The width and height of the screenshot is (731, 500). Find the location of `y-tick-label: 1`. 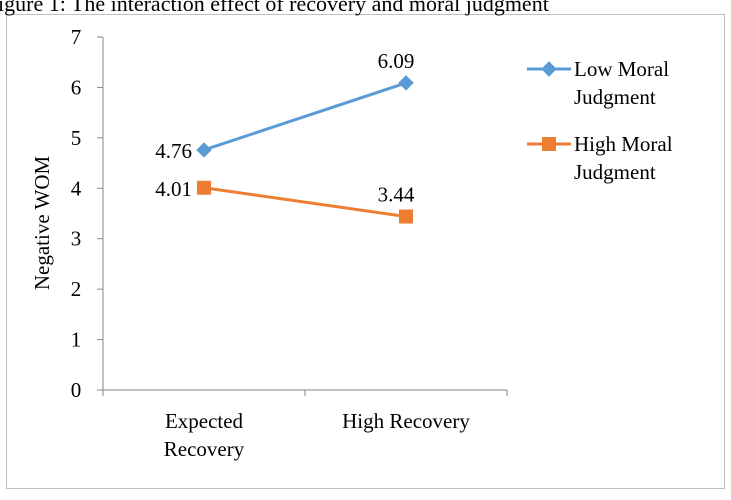

y-tick-label: 1 is located at coordinates (76, 340).